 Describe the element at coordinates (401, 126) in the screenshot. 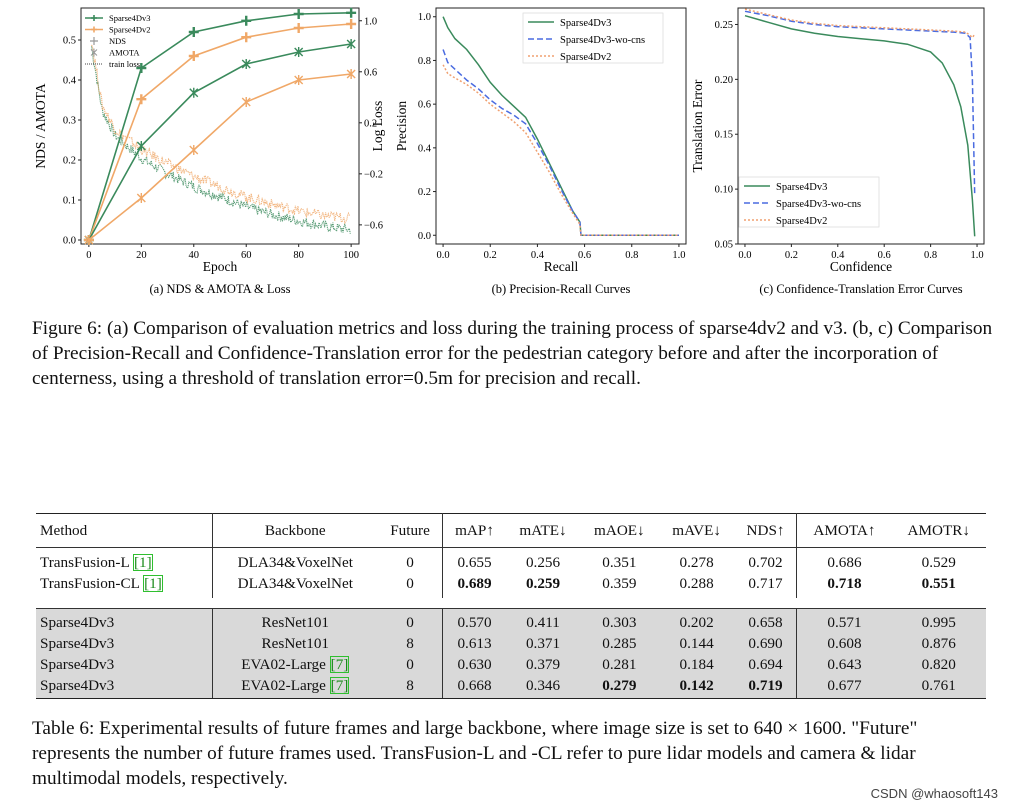

I see `y-axis-label: Precision` at that location.